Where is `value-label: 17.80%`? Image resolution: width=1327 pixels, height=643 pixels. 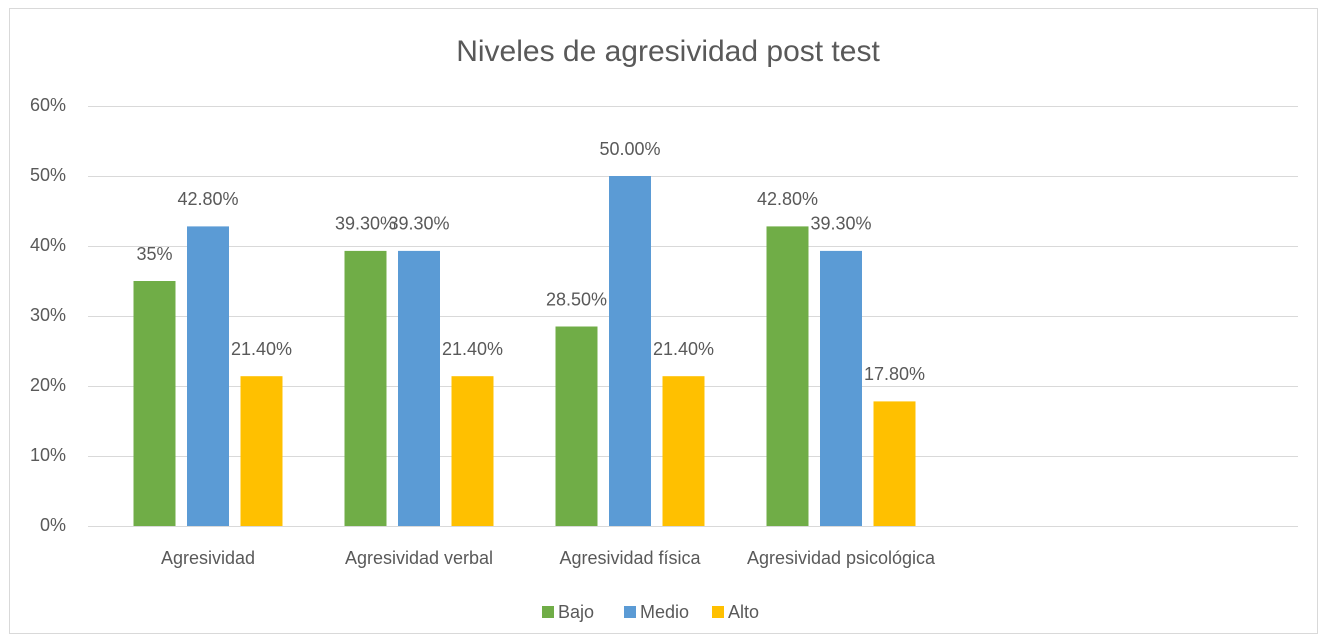 value-label: 17.80% is located at coordinates (894, 374).